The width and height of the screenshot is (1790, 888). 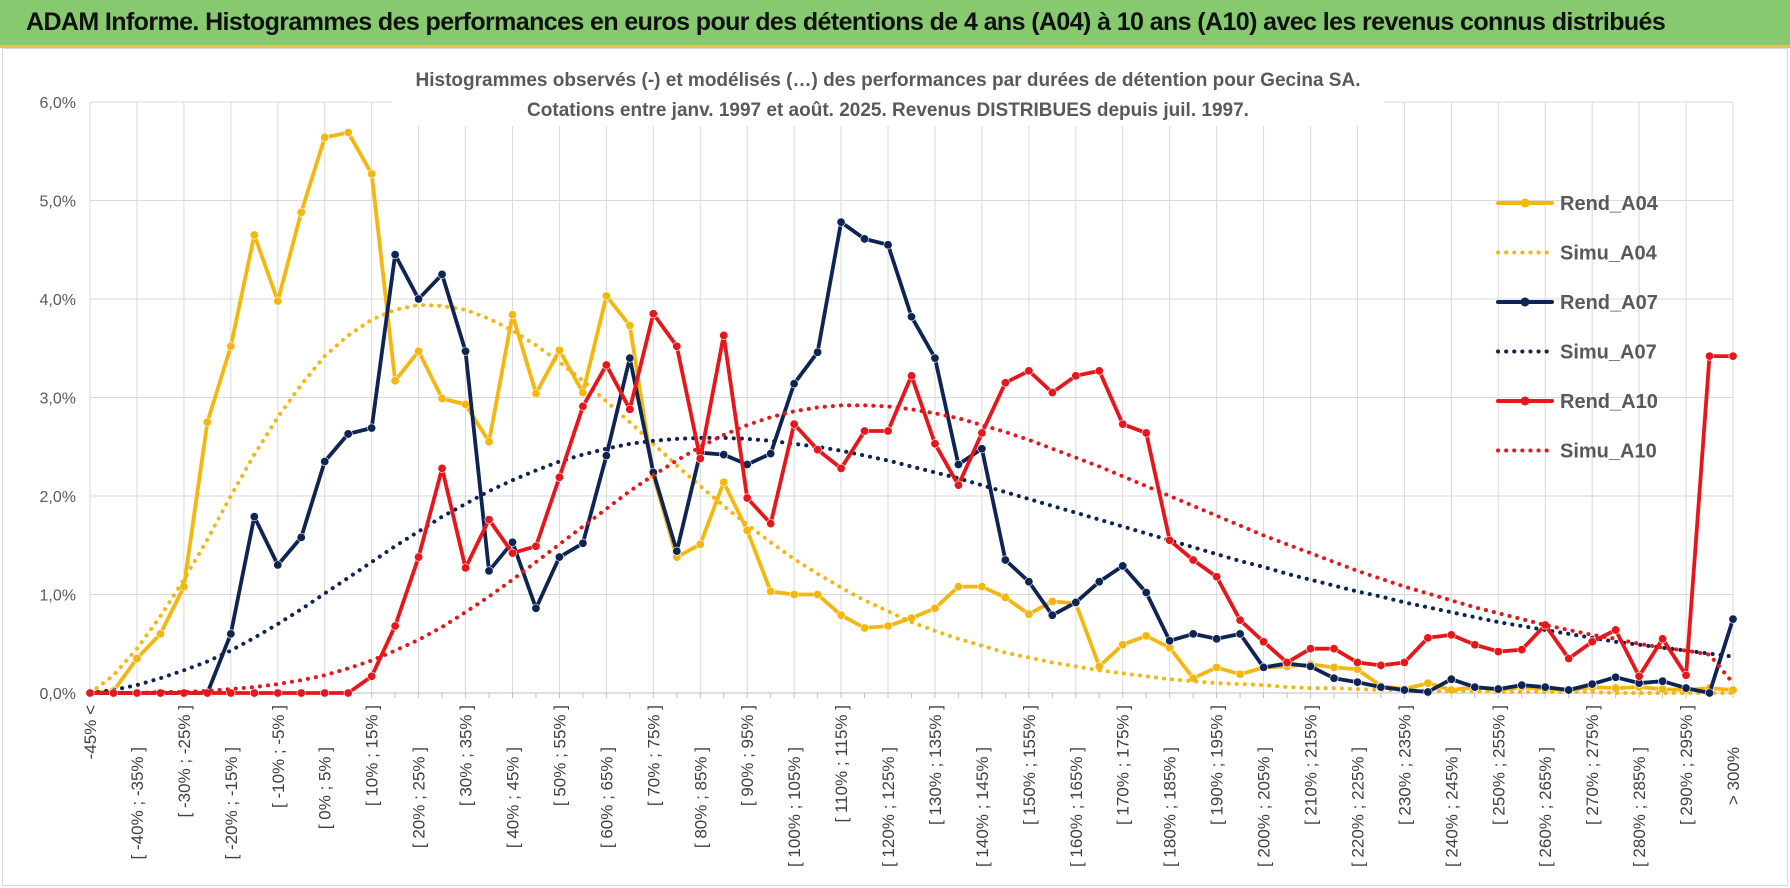 What do you see at coordinates (1404, 765) in the screenshot?
I see `x-tick-label: [ 230% ; 235% ]` at bounding box center [1404, 765].